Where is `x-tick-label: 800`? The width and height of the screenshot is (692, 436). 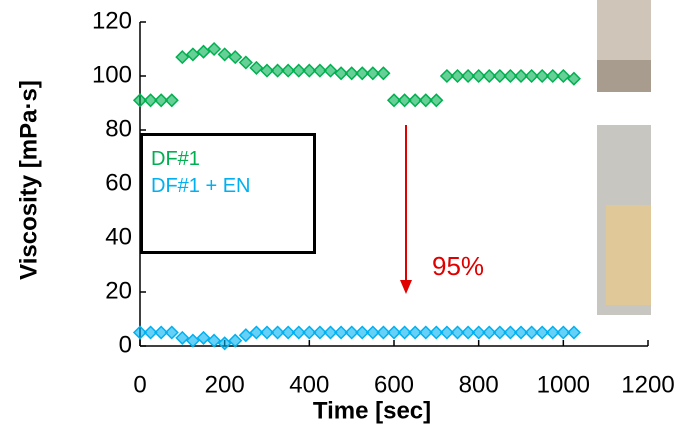 x-tick-label: 800 is located at coordinates (479, 384).